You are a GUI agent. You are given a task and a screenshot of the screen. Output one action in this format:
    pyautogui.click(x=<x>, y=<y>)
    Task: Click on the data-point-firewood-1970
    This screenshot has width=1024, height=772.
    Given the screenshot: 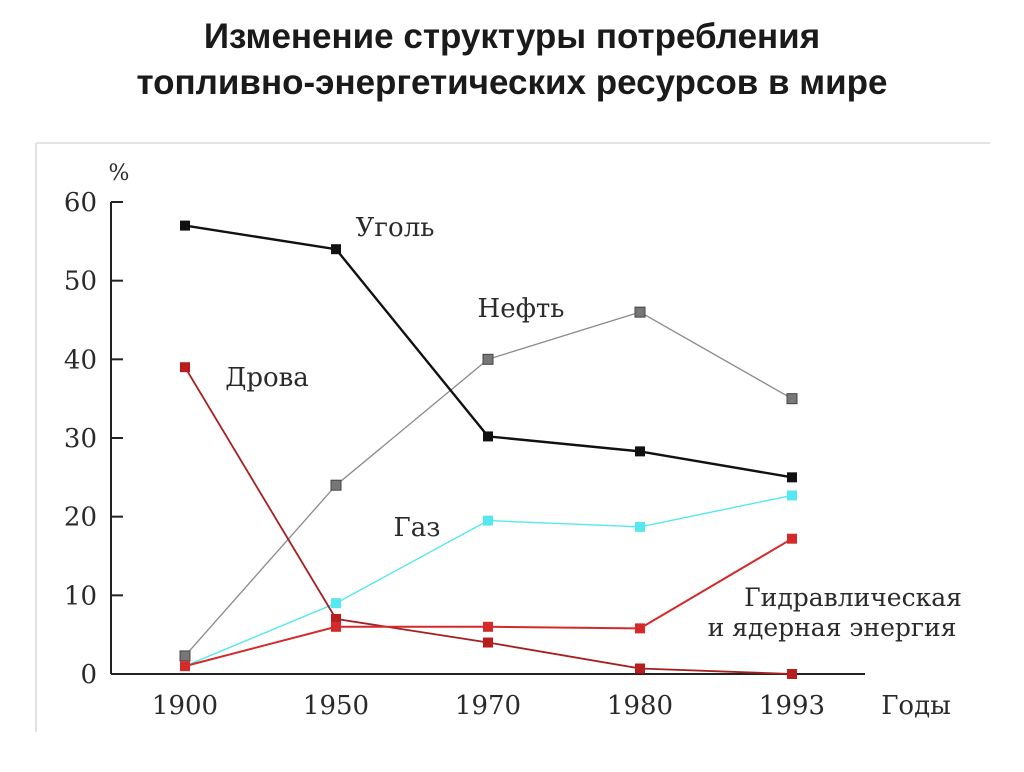 What is the action you would take?
    pyautogui.click(x=488, y=642)
    